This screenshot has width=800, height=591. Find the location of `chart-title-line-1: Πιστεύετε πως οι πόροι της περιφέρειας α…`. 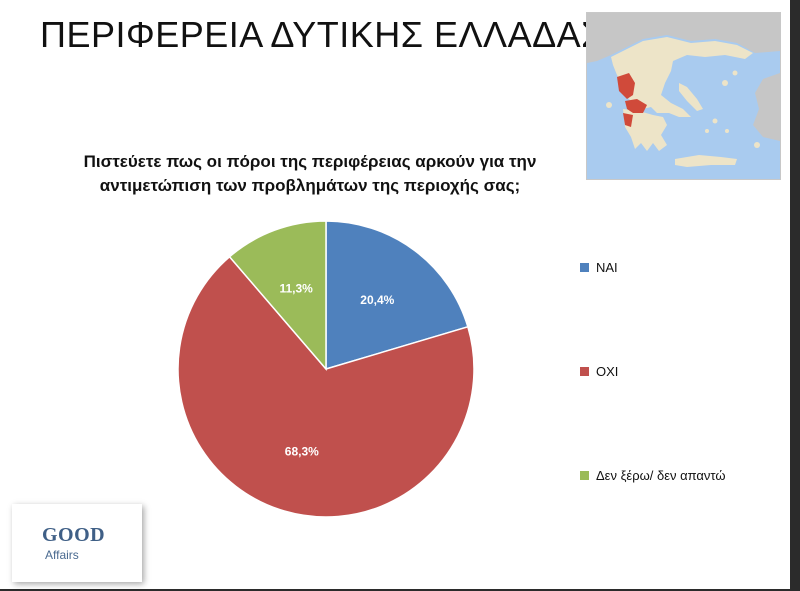

chart-title-line-1: Πιστεύετε πως οι πόροι της περιφέρειας α… is located at coordinates (310, 161).